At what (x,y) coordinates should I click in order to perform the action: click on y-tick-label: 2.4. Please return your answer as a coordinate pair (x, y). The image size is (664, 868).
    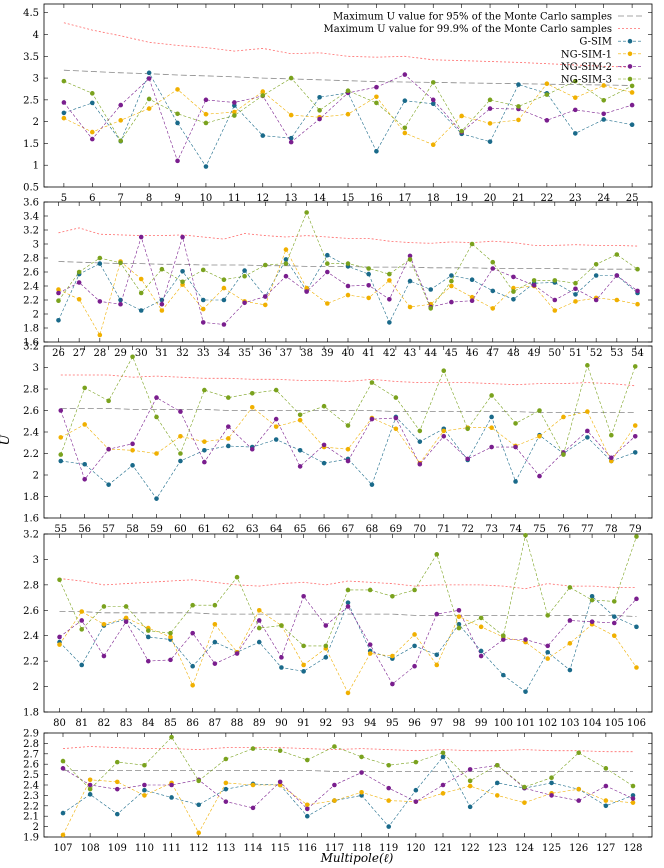
    Looking at the image, I should click on (31, 287).